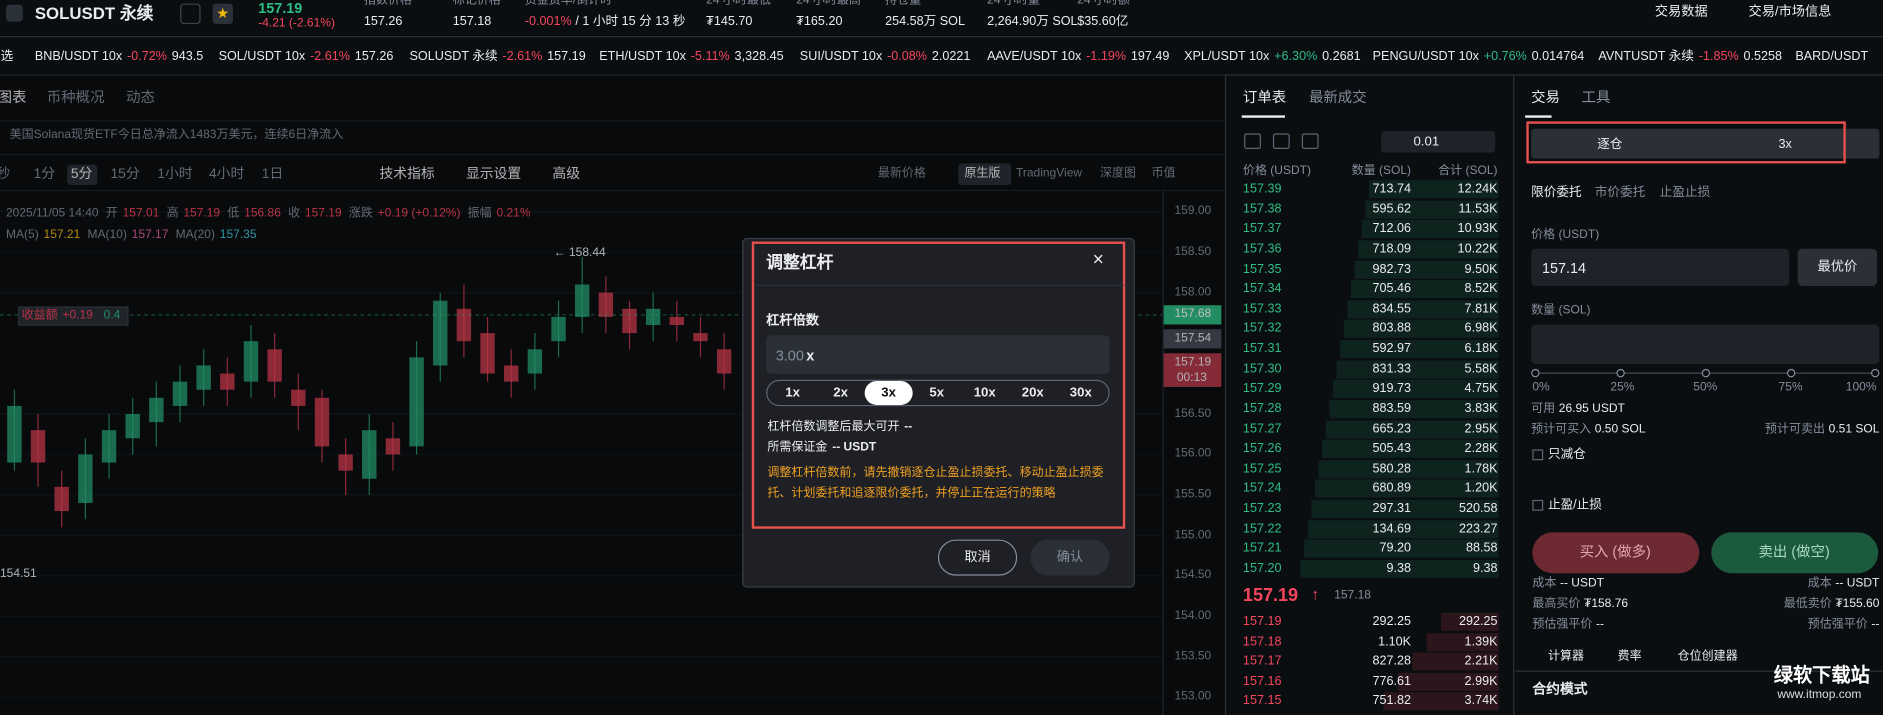 The height and width of the screenshot is (715, 1883). What do you see at coordinates (5, 175) in the screenshot?
I see `interval-button: 秒` at bounding box center [5, 175].